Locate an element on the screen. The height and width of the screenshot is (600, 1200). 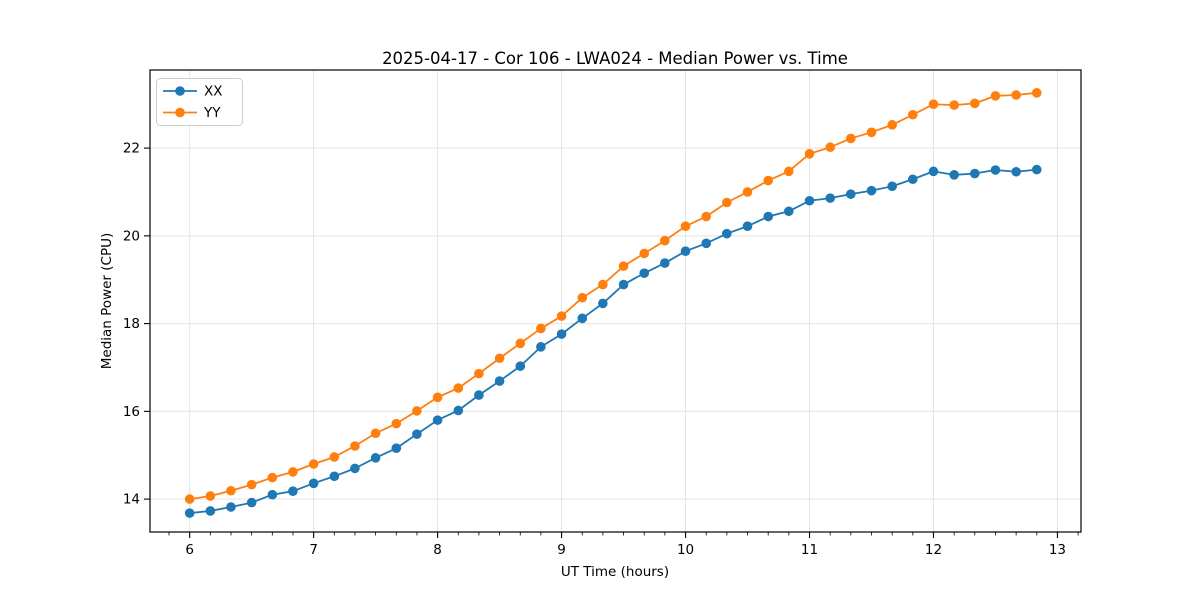
x-tick-label: 8 is located at coordinates (437, 550).